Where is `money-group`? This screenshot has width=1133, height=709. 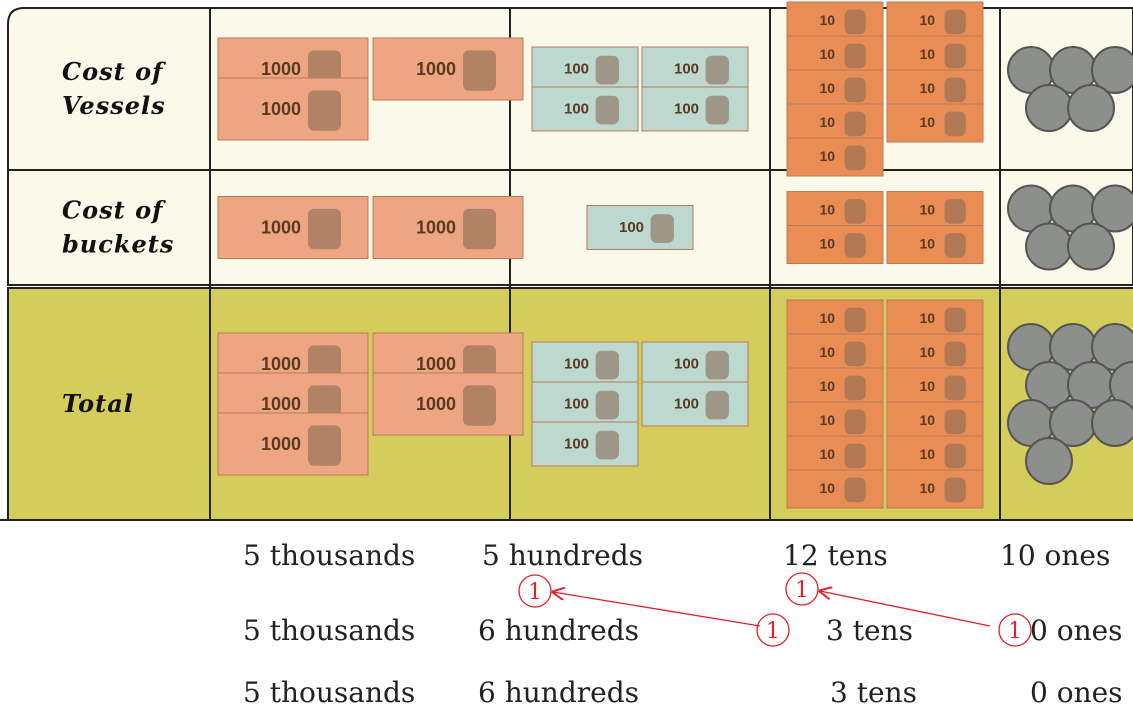
money-group is located at coordinates (1070, 227).